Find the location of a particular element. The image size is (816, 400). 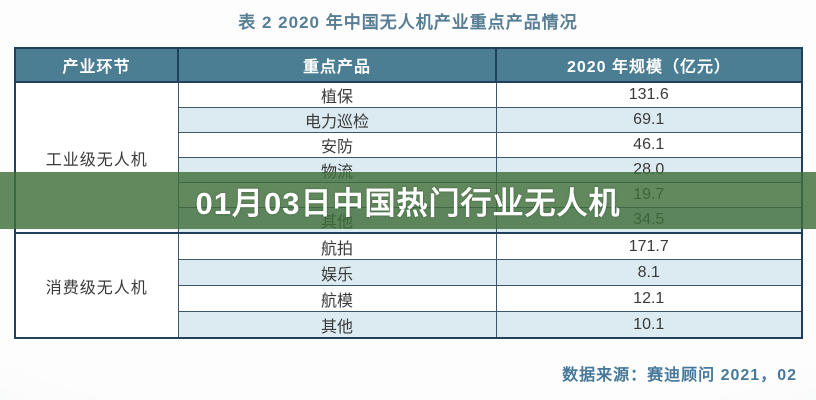

product-cell: 安防 is located at coordinates (337, 145).